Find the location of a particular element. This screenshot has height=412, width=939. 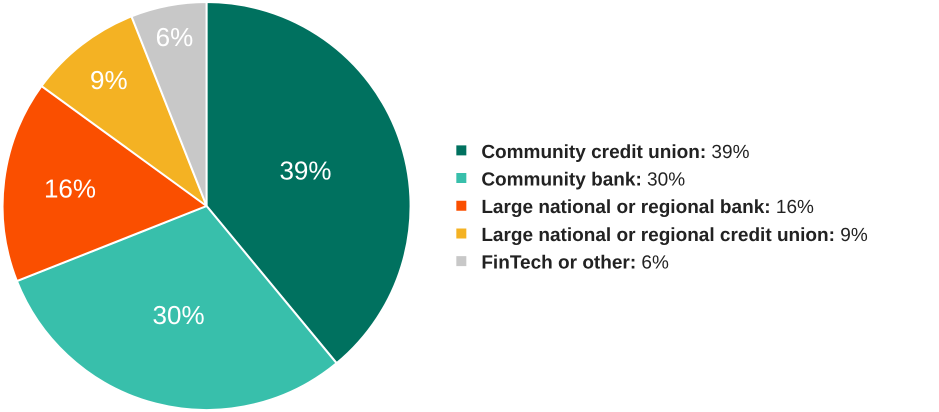

legend-label: Large national or regional bank: 16% is located at coordinates (647, 207).